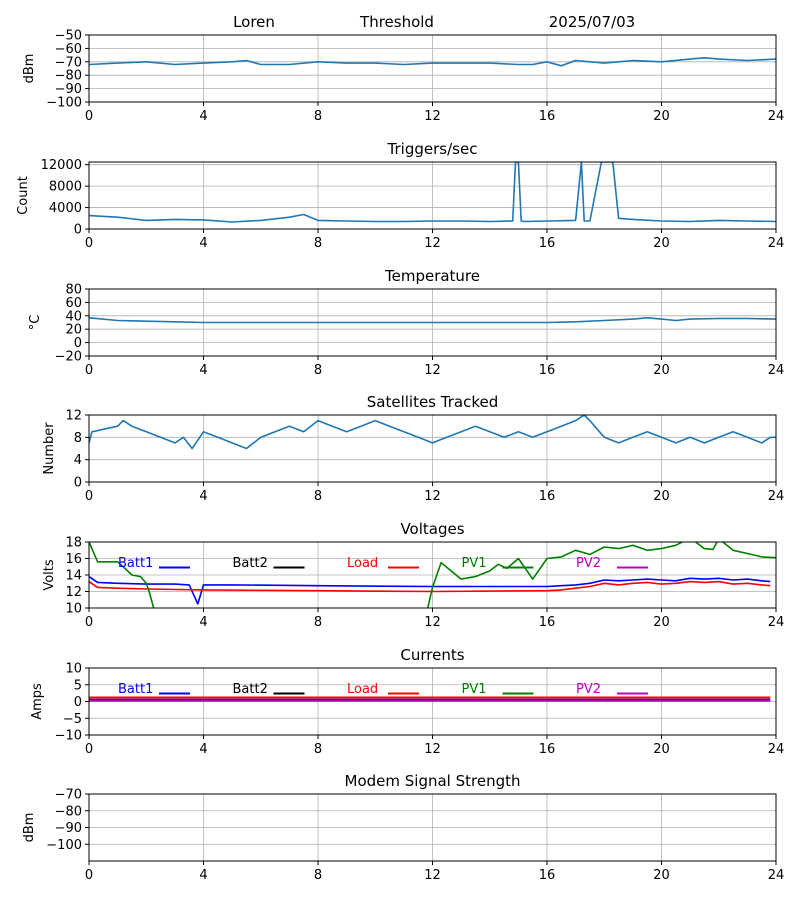  I want to click on date-label: 2025/07/03, so click(592, 22).